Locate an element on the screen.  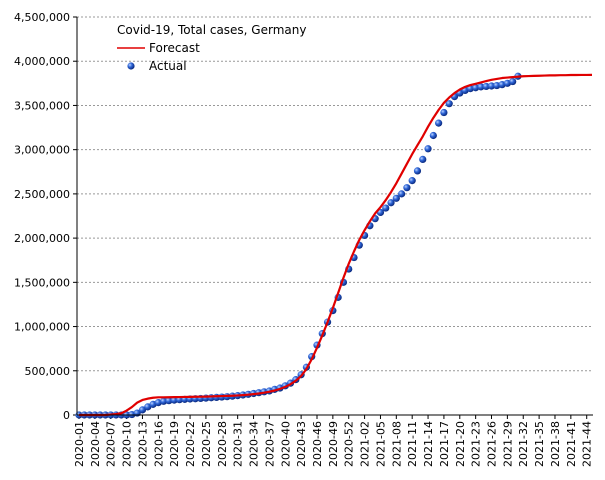
legend-marker is located at coordinates (131, 66).